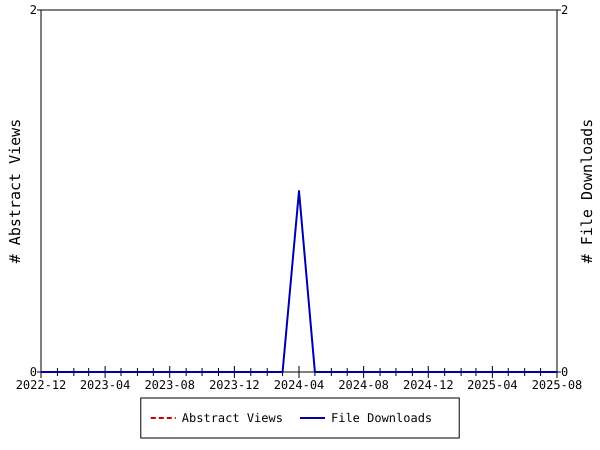 This screenshot has width=600, height=450. Describe the element at coordinates (232, 418) in the screenshot. I see `legend-label: Abstract Views` at that location.